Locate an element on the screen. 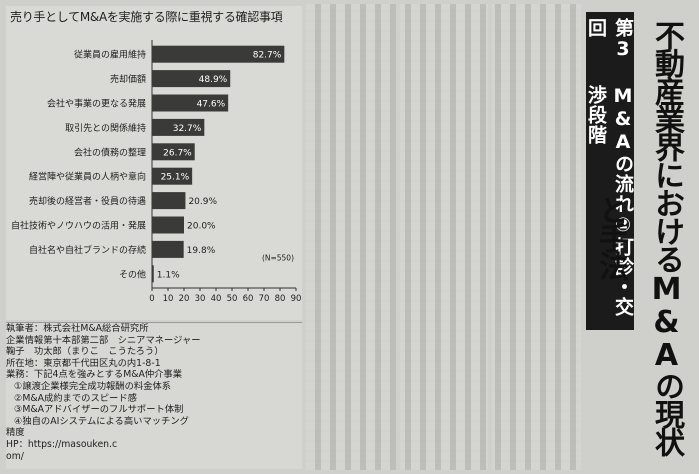 The image size is (699, 474). homepage-url: HP：https://masouken.c is located at coordinates (62, 444).